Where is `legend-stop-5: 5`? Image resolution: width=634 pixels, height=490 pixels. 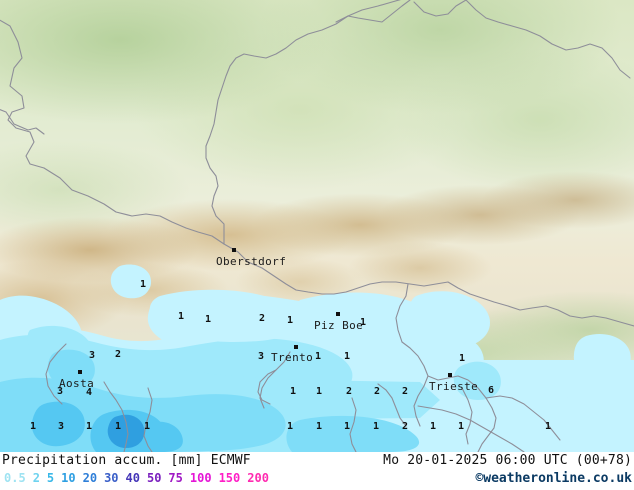 legend-stop-5: 5 is located at coordinates (50, 478).